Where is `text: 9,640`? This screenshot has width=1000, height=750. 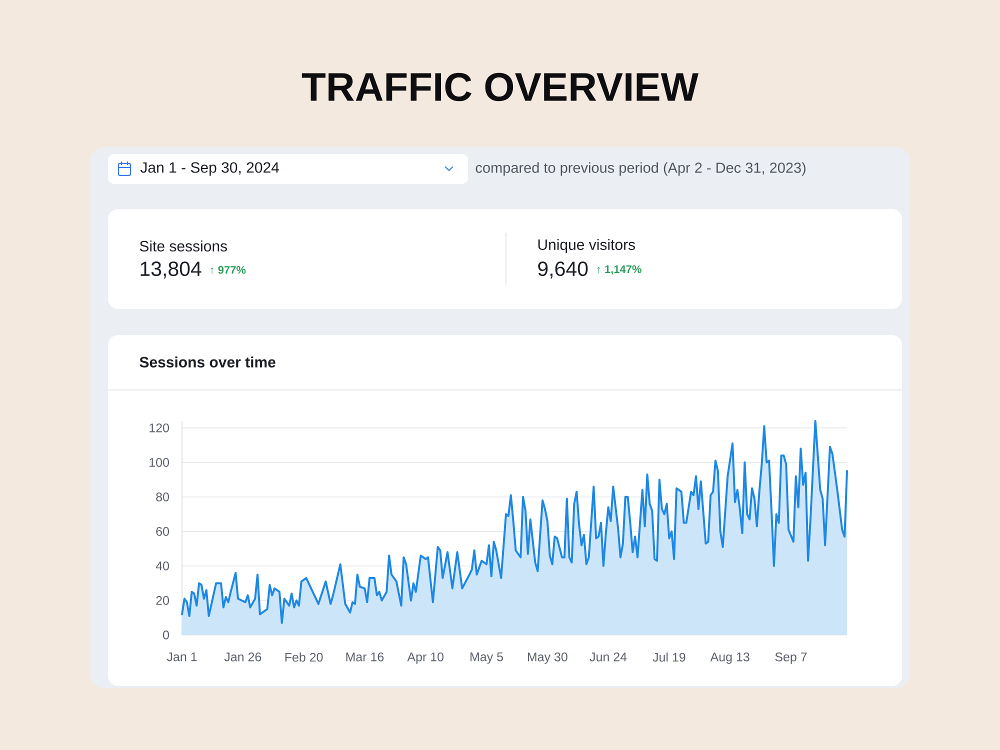
text: 9,640 is located at coordinates (563, 270).